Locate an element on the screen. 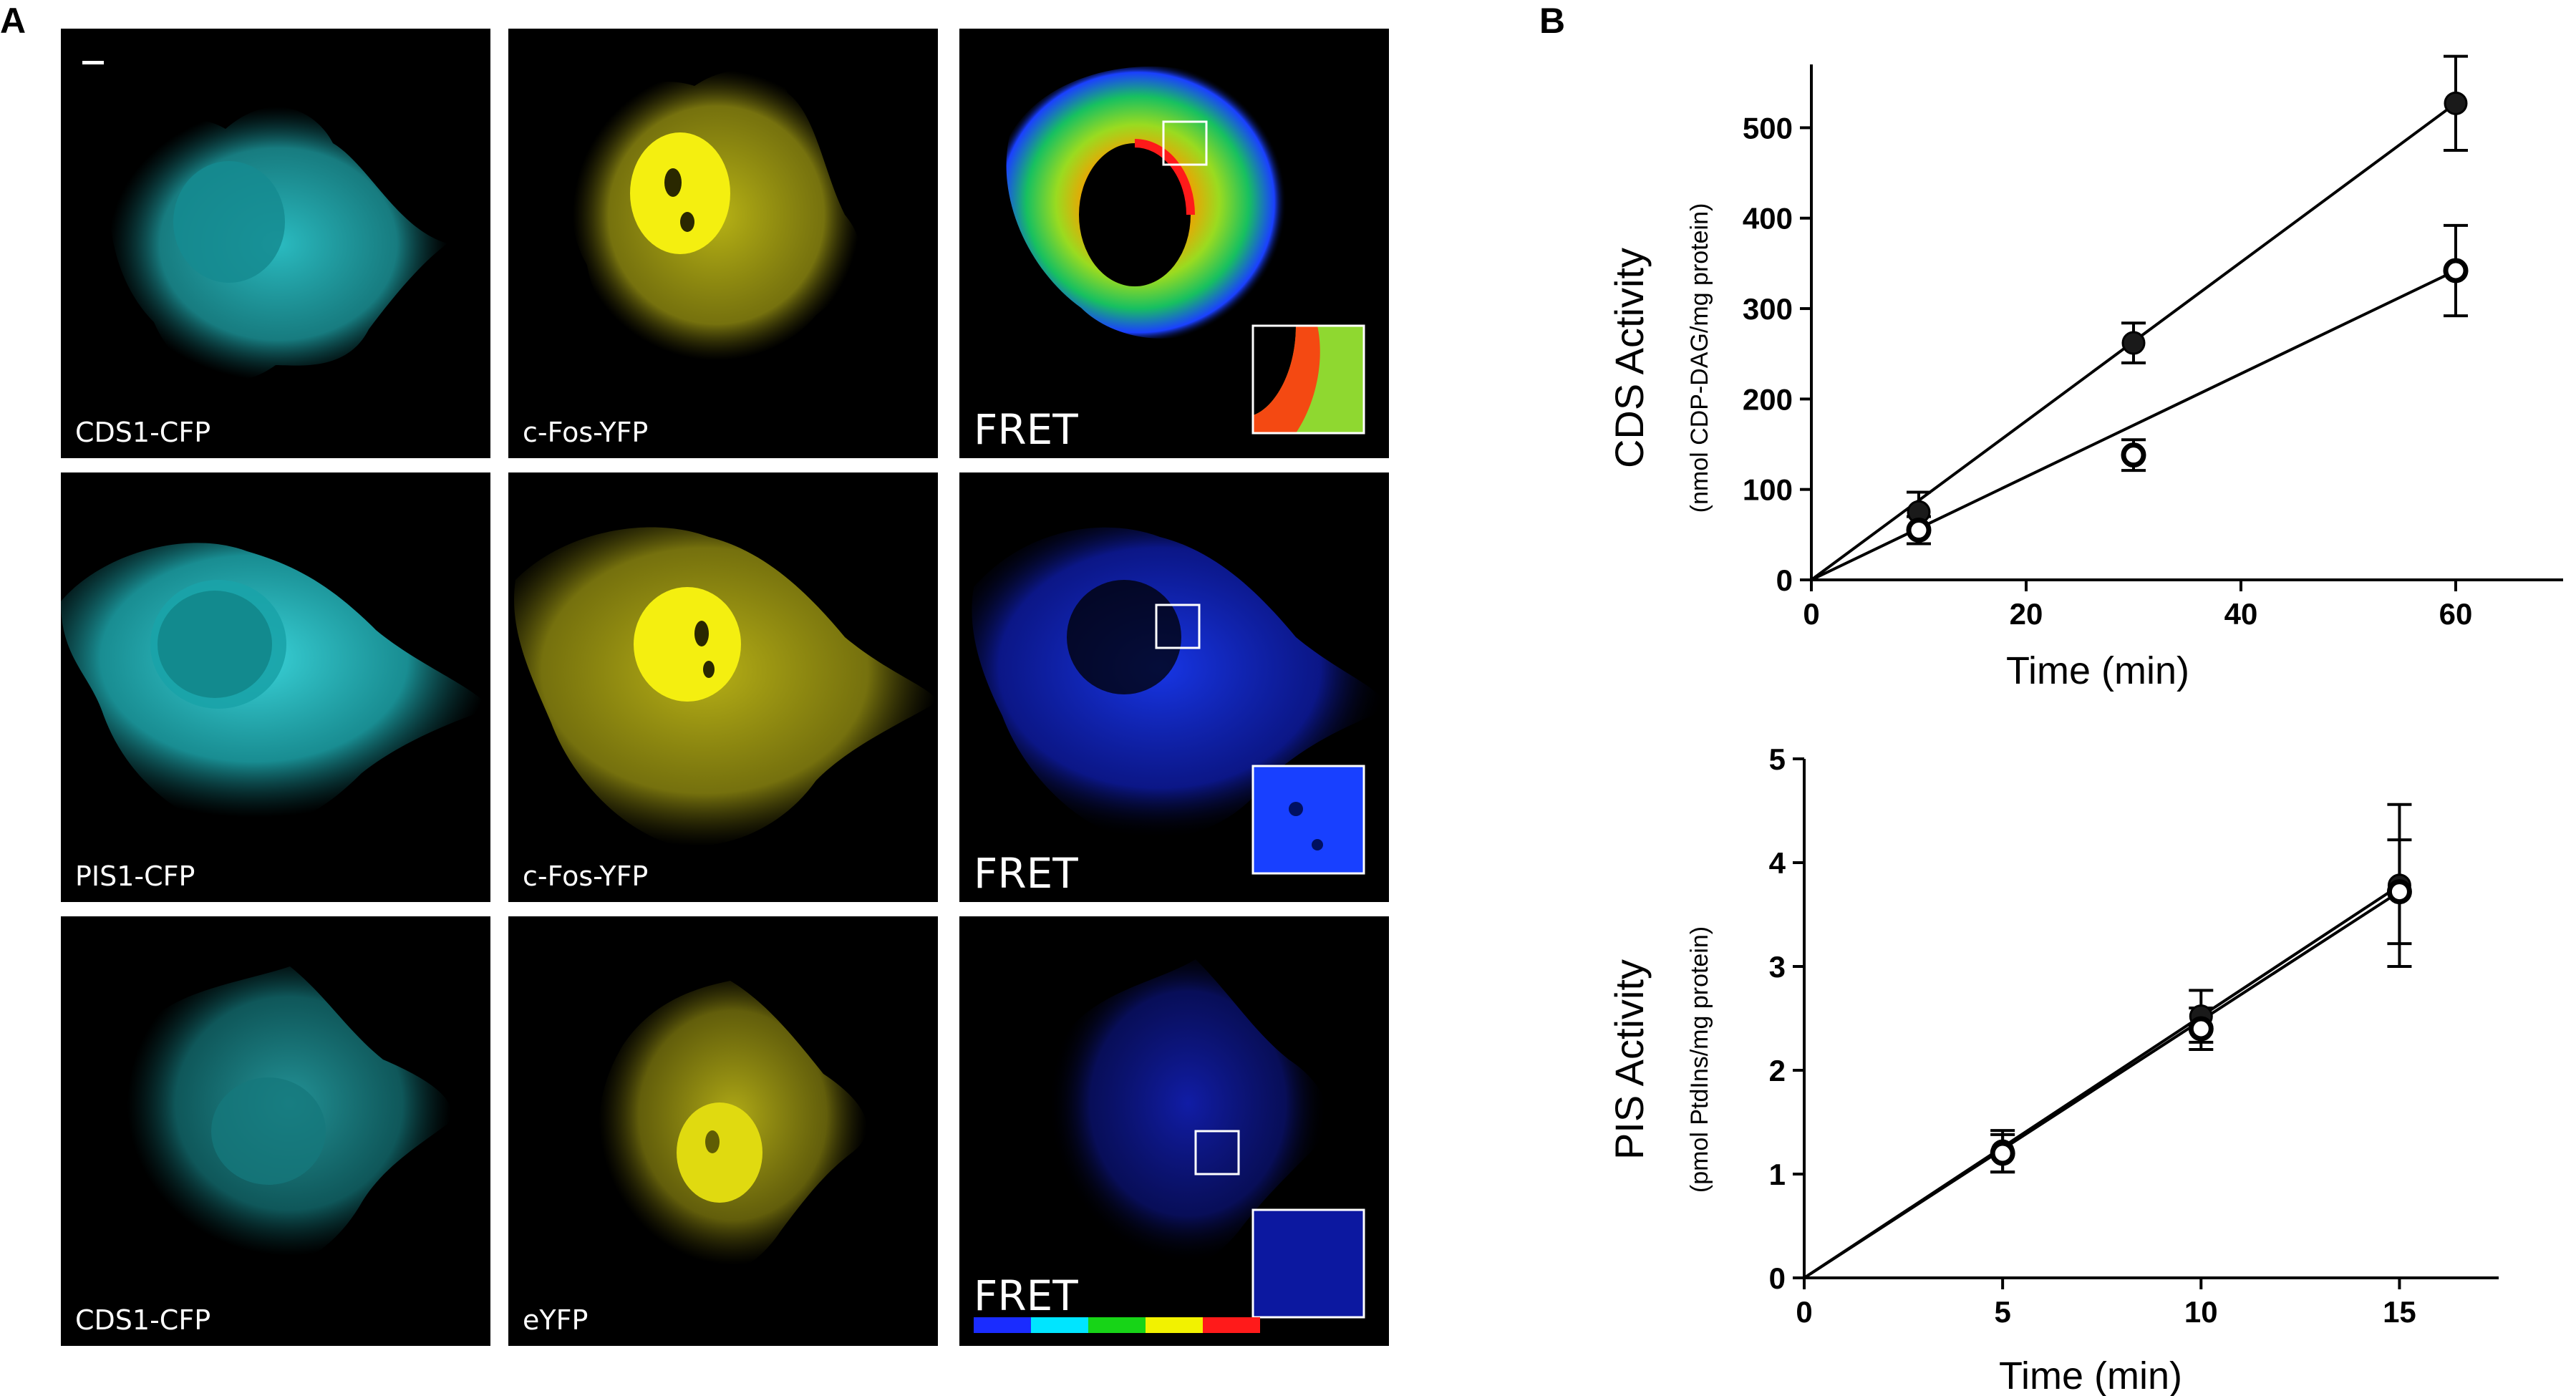  micrograph-row2-cfp: PIS1-CFP is located at coordinates (275, 687).